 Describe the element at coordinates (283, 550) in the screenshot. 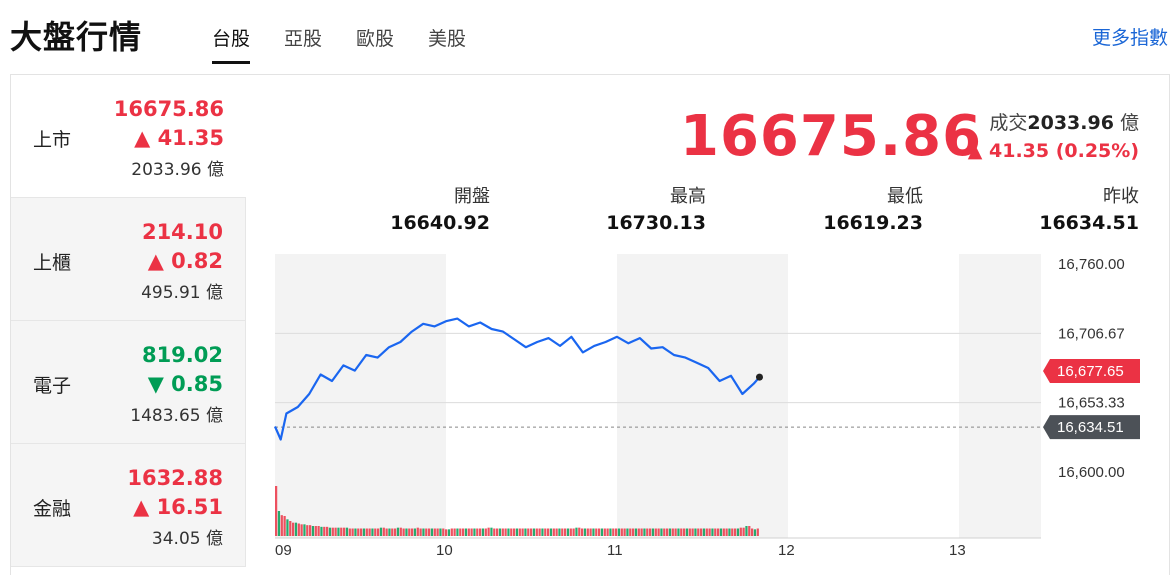

I see `x-tick-label: 09` at that location.